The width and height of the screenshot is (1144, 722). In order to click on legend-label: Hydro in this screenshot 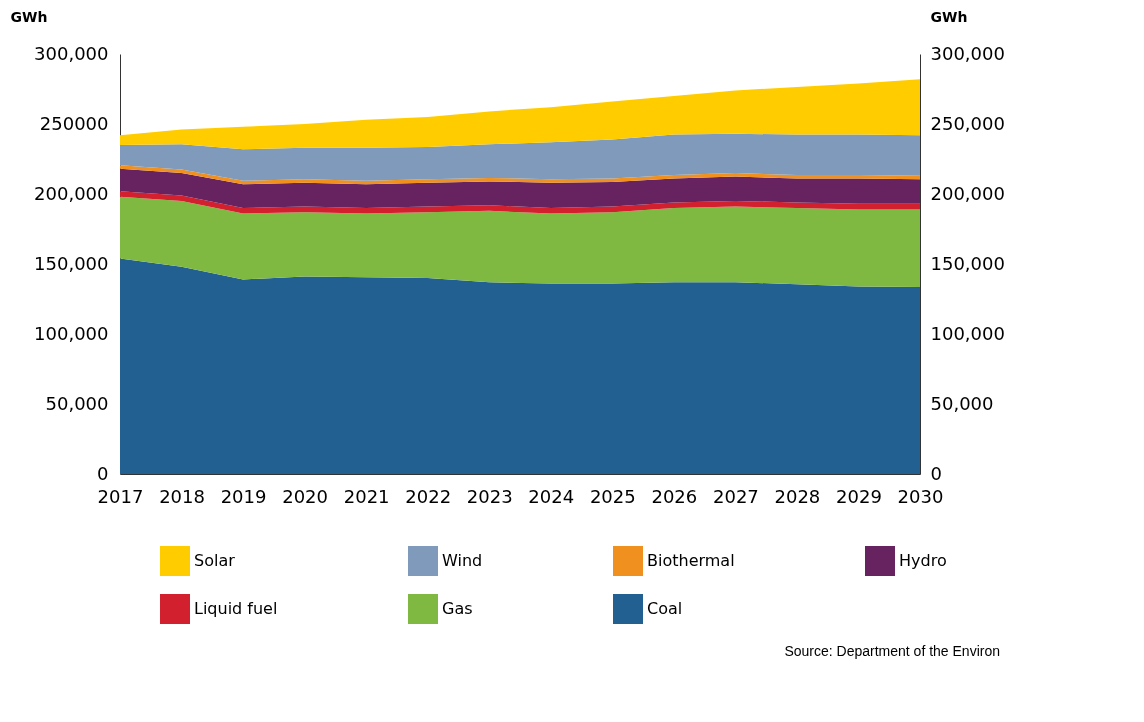, I will do `click(923, 560)`.